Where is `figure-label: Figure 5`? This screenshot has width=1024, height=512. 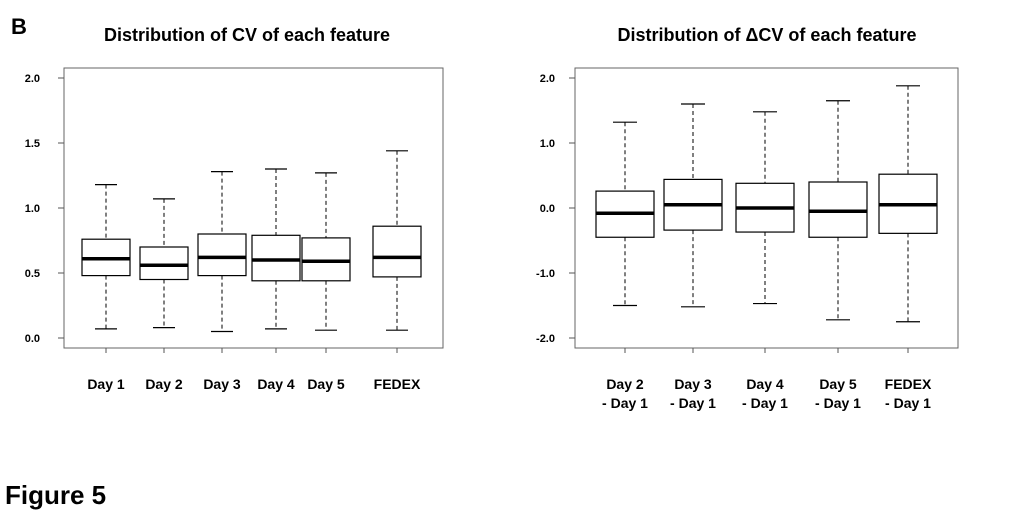 figure-label: Figure 5 is located at coordinates (55, 495).